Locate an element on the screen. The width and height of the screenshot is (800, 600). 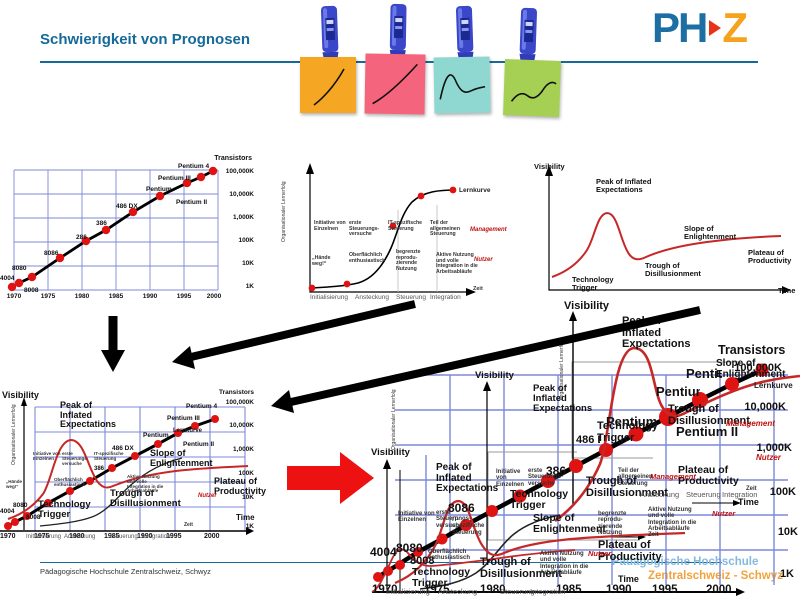
combined-small-transistors: Transistors is located at coordinates (236, 392).